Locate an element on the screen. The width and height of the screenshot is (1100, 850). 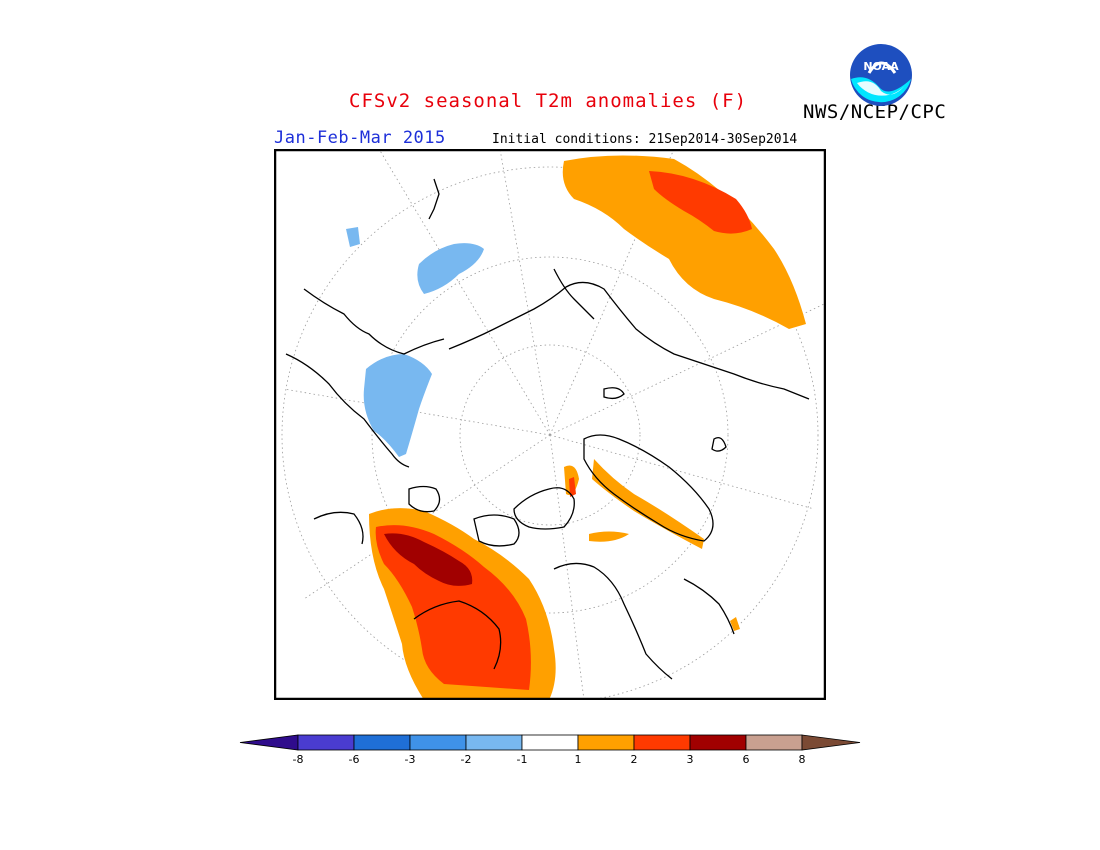
colorbar-tick-label: -6 is located at coordinates (354, 759).